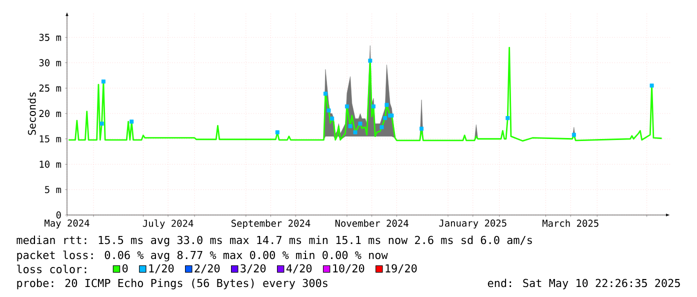 The height and width of the screenshot is (297, 697). Describe the element at coordinates (570, 223) in the screenshot. I see `x-tick-label: March 2025` at that location.